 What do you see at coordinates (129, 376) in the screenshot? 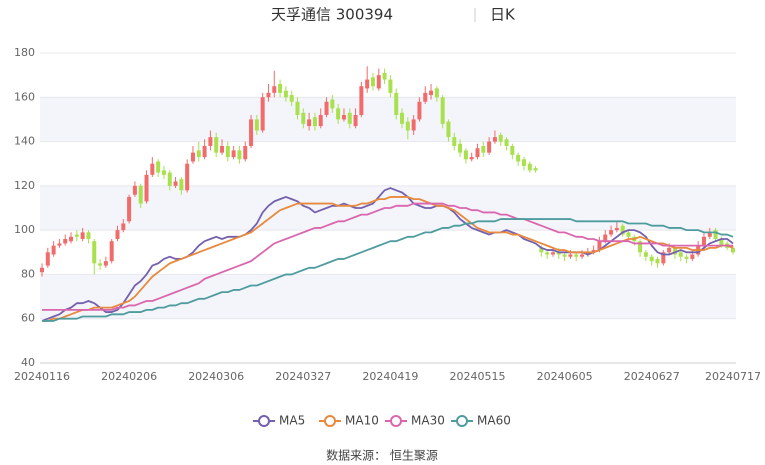
I see `x-tick-label: 20240206` at bounding box center [129, 376].